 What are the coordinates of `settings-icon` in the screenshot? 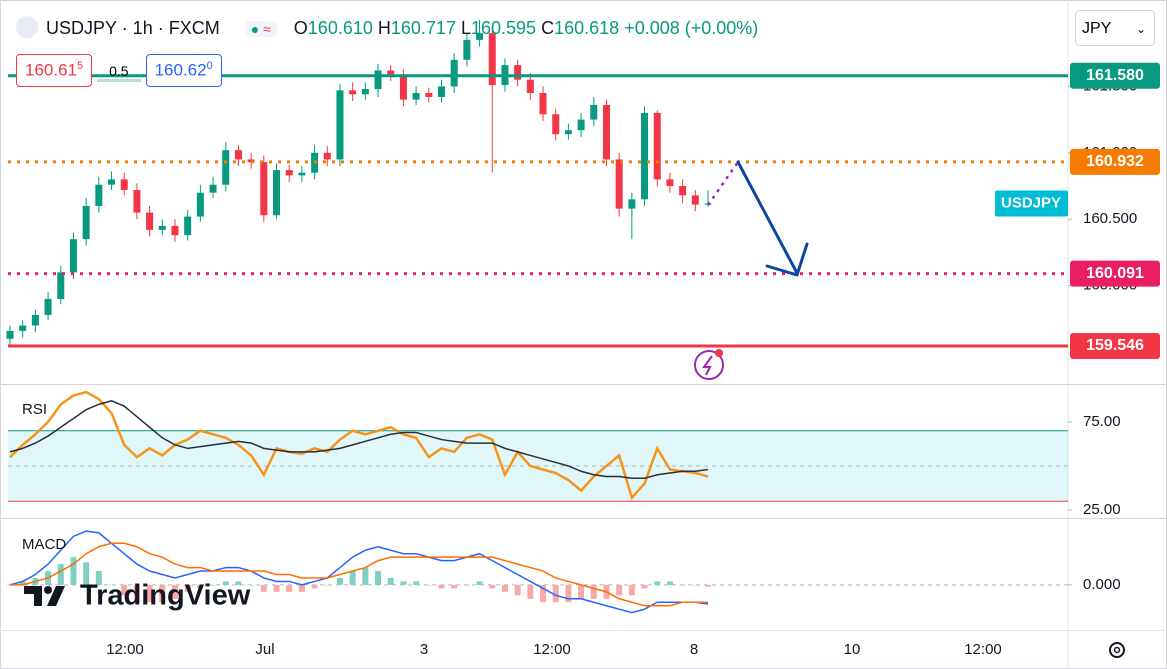 It's located at (1117, 650).